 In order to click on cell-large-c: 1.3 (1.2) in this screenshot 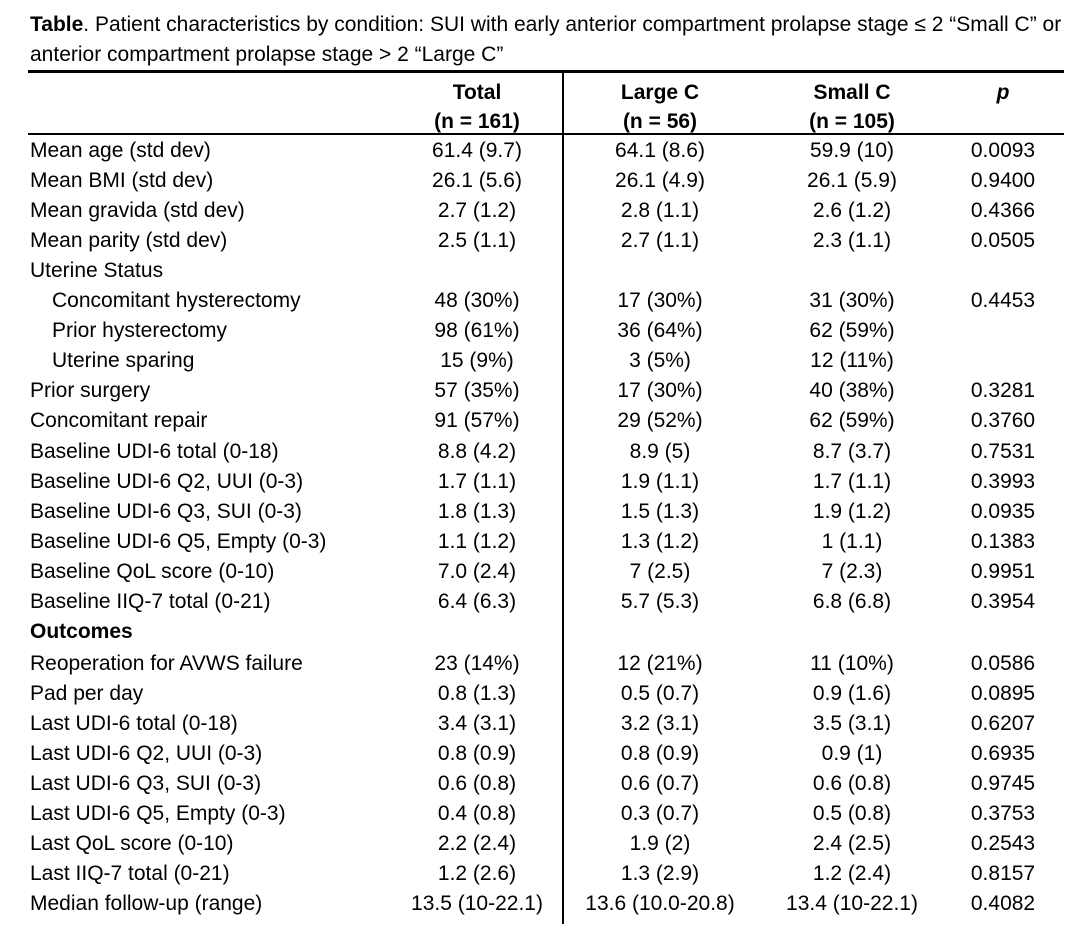, I will do `click(660, 541)`.